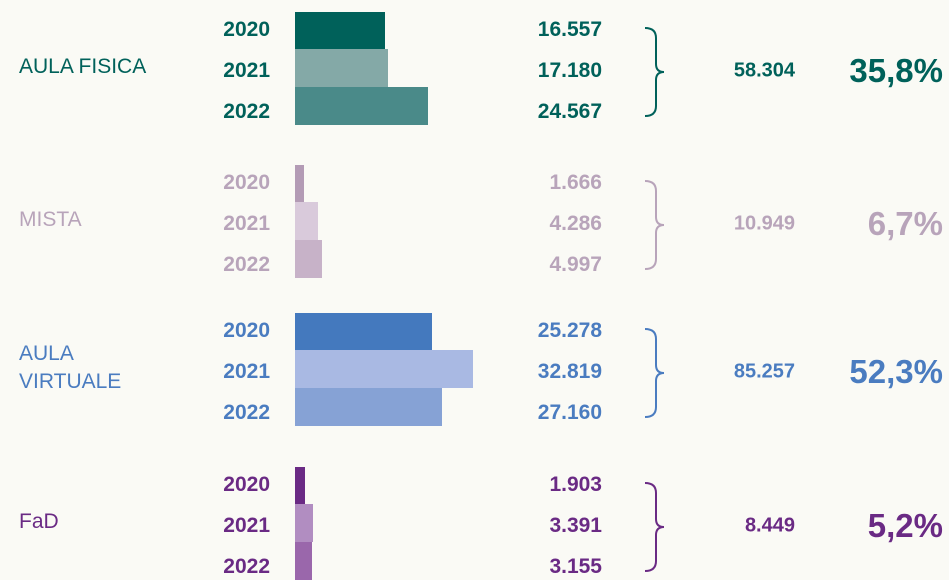  Describe the element at coordinates (575, 264) in the screenshot. I see `value-label: 4.997` at that location.